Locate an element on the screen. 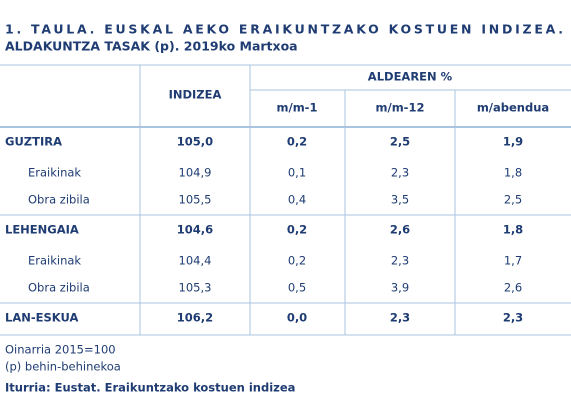  cell: 105,0 is located at coordinates (195, 142).